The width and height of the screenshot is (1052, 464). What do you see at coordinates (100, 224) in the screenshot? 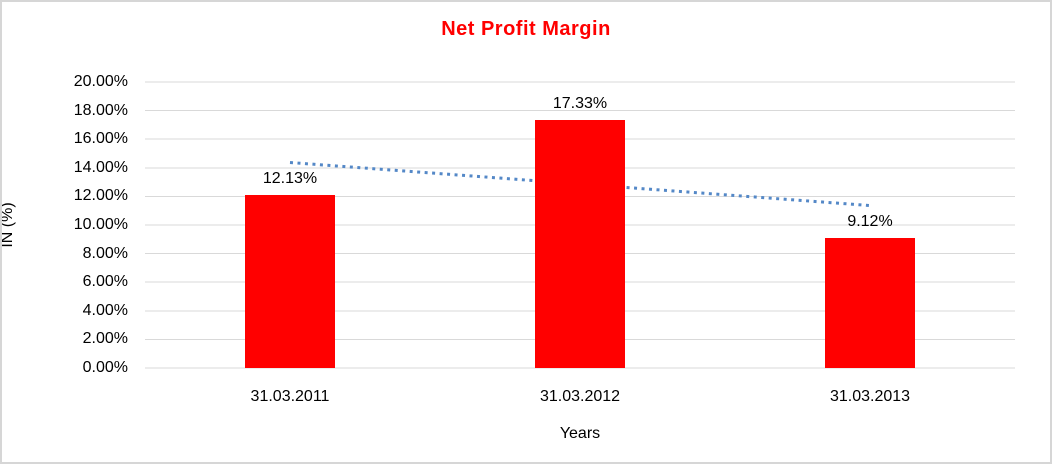
I see `y-tick-label: 10.00%` at bounding box center [100, 224].